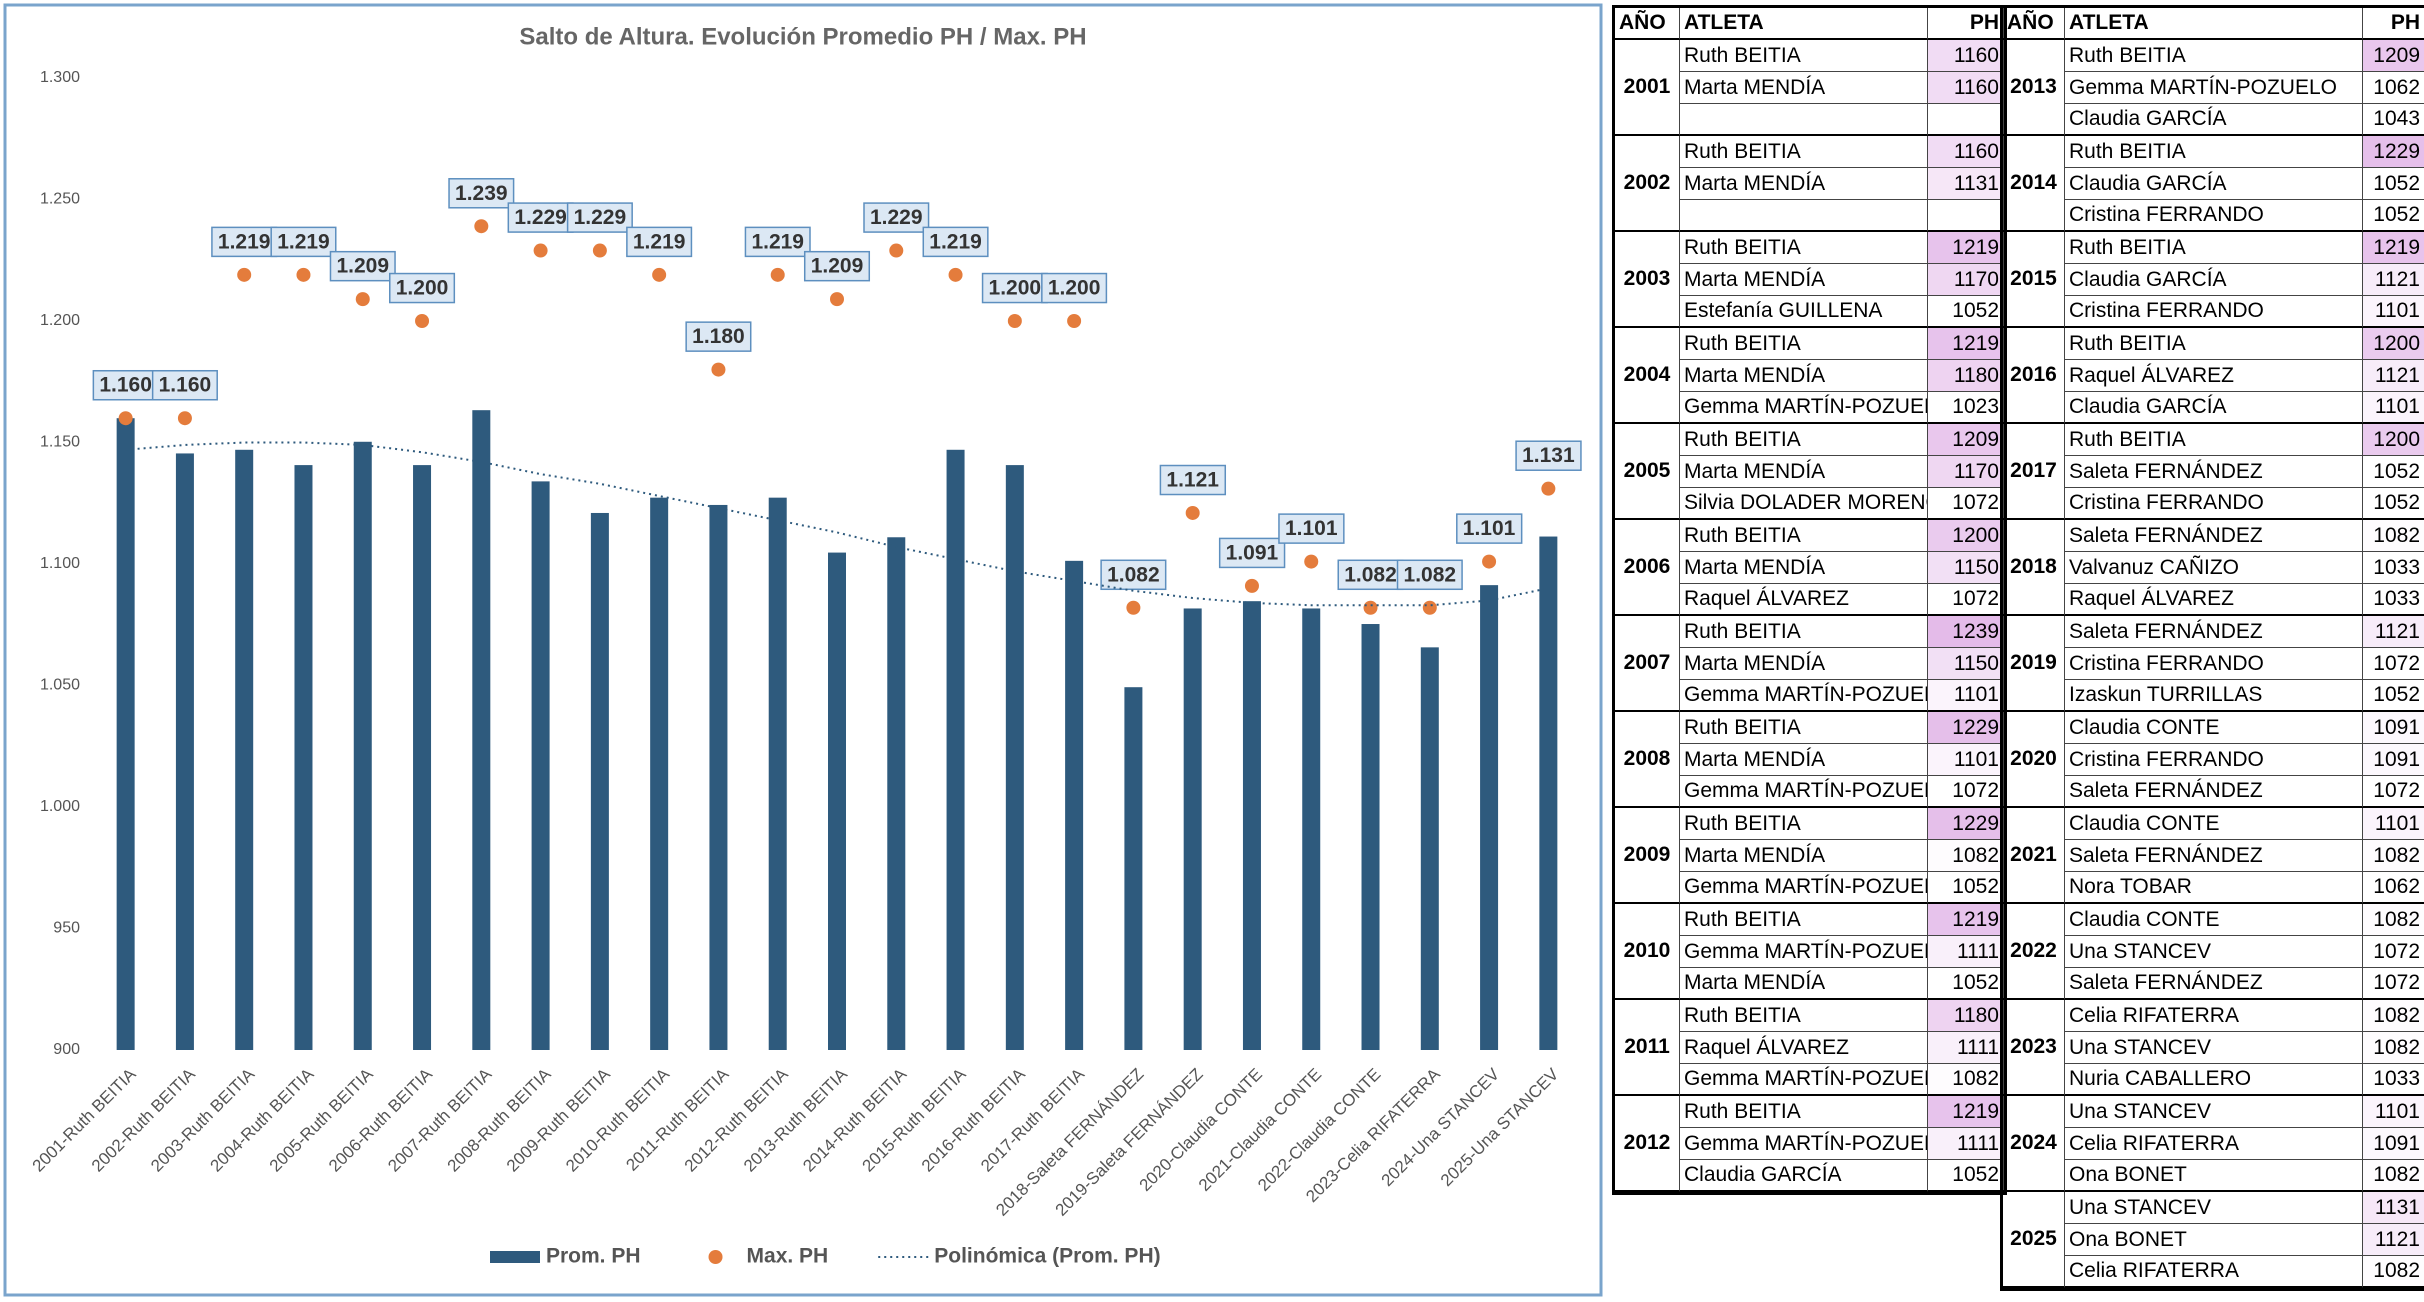 Image resolution: width=2424 pixels, height=1302 pixels. I want to click on ph-cell: 1219, so click(1966, 920).